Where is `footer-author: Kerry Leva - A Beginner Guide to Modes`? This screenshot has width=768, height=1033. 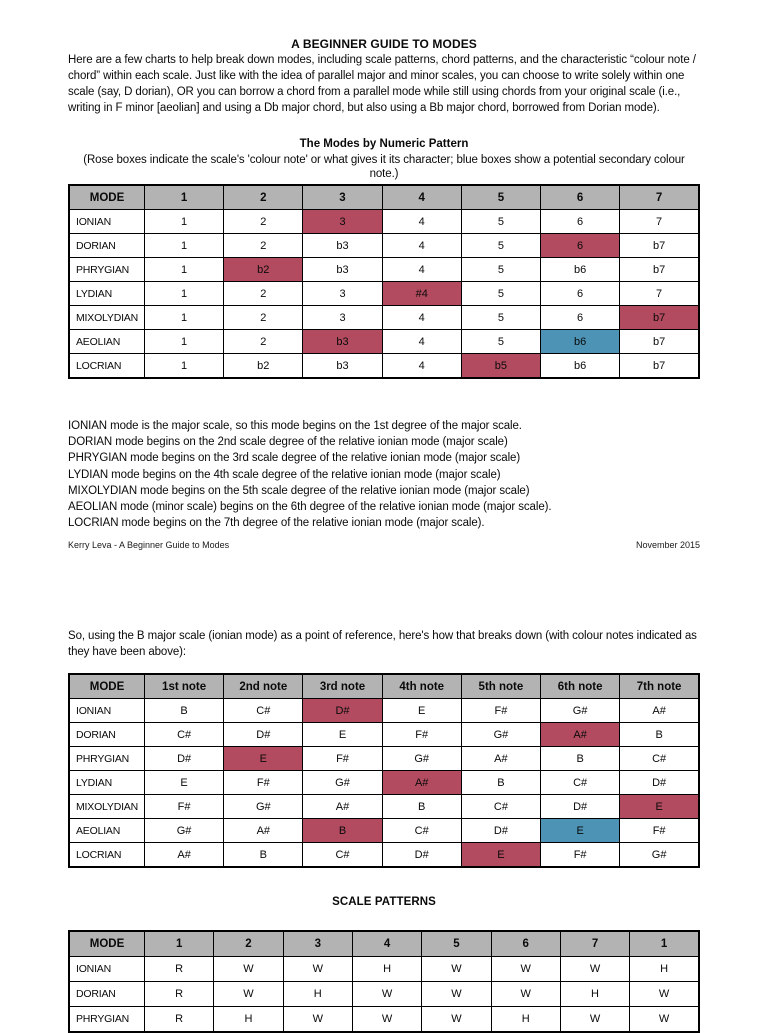 footer-author: Kerry Leva - A Beginner Guide to Modes is located at coordinates (149, 545).